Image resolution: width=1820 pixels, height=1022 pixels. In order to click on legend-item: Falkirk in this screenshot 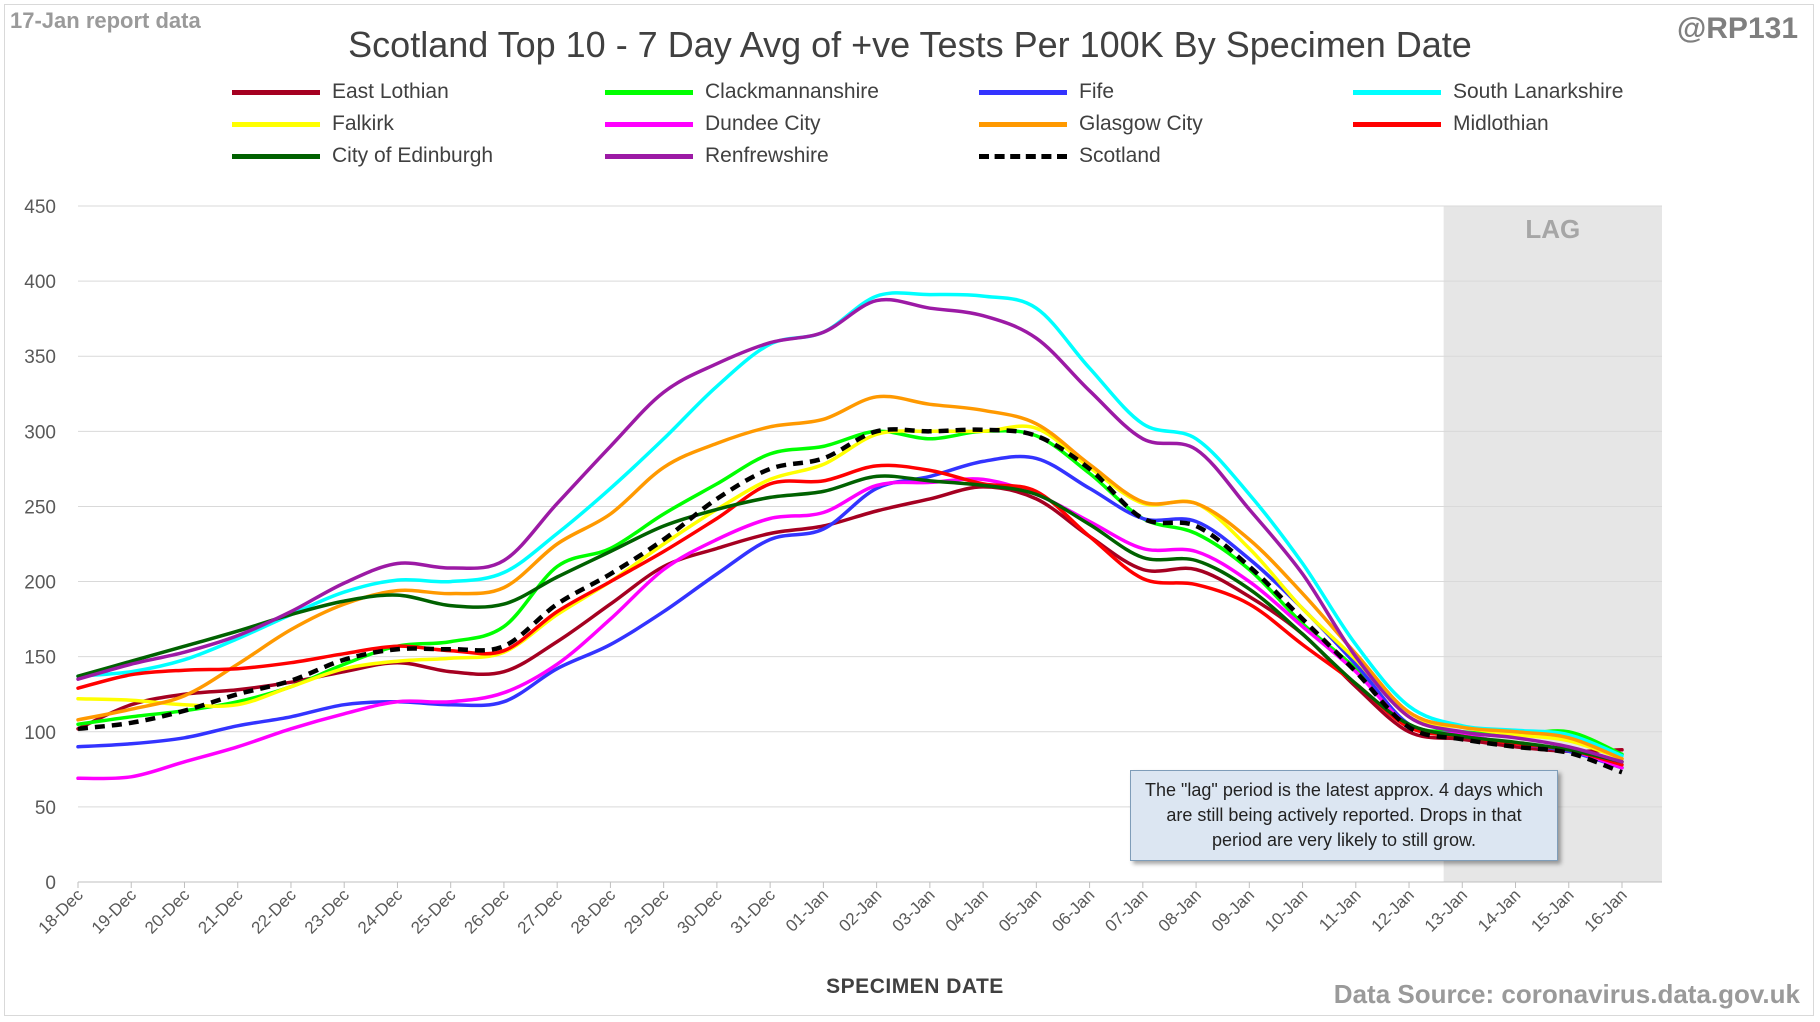, I will do `click(313, 124)`.